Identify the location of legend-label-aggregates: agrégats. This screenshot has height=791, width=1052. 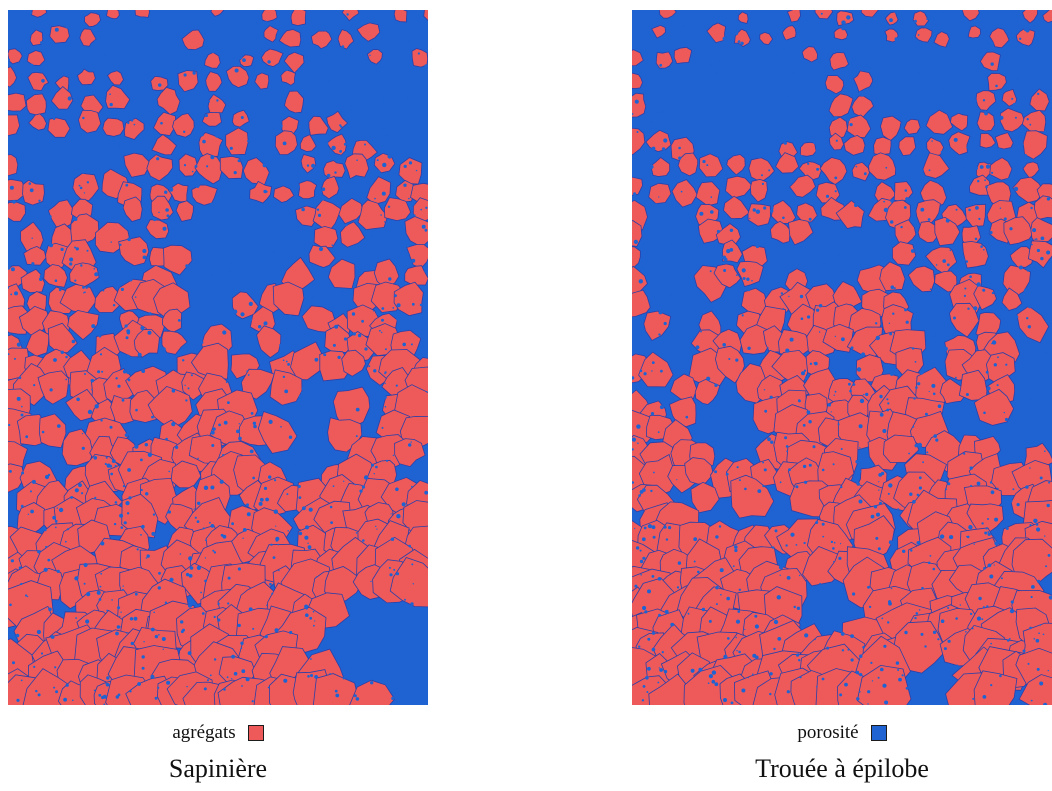
(204, 732).